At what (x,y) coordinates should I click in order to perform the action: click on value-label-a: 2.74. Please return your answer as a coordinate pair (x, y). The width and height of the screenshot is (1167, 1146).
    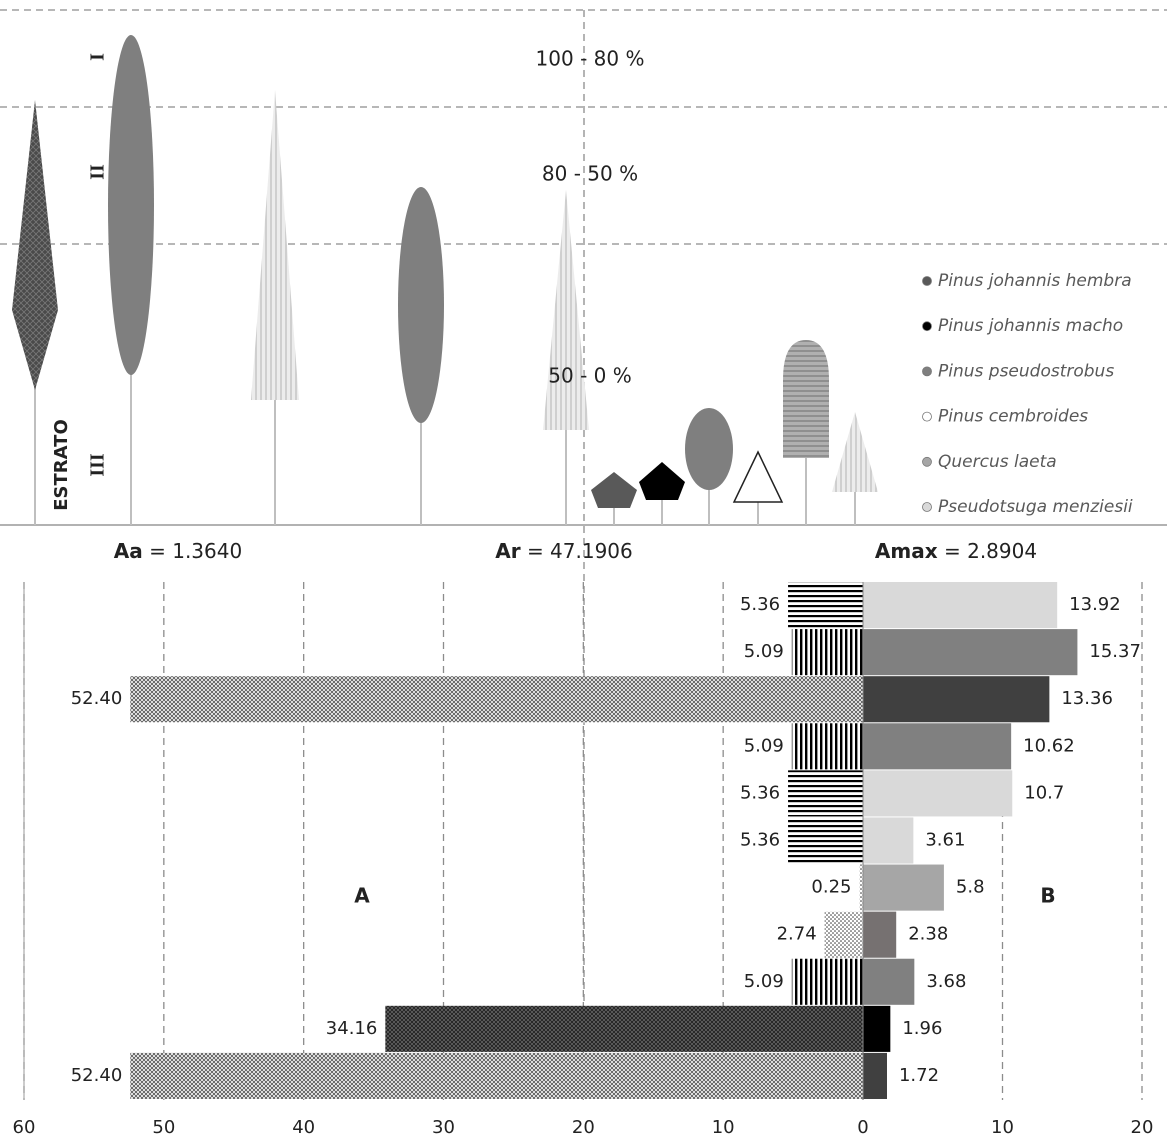
    Looking at the image, I should click on (797, 934).